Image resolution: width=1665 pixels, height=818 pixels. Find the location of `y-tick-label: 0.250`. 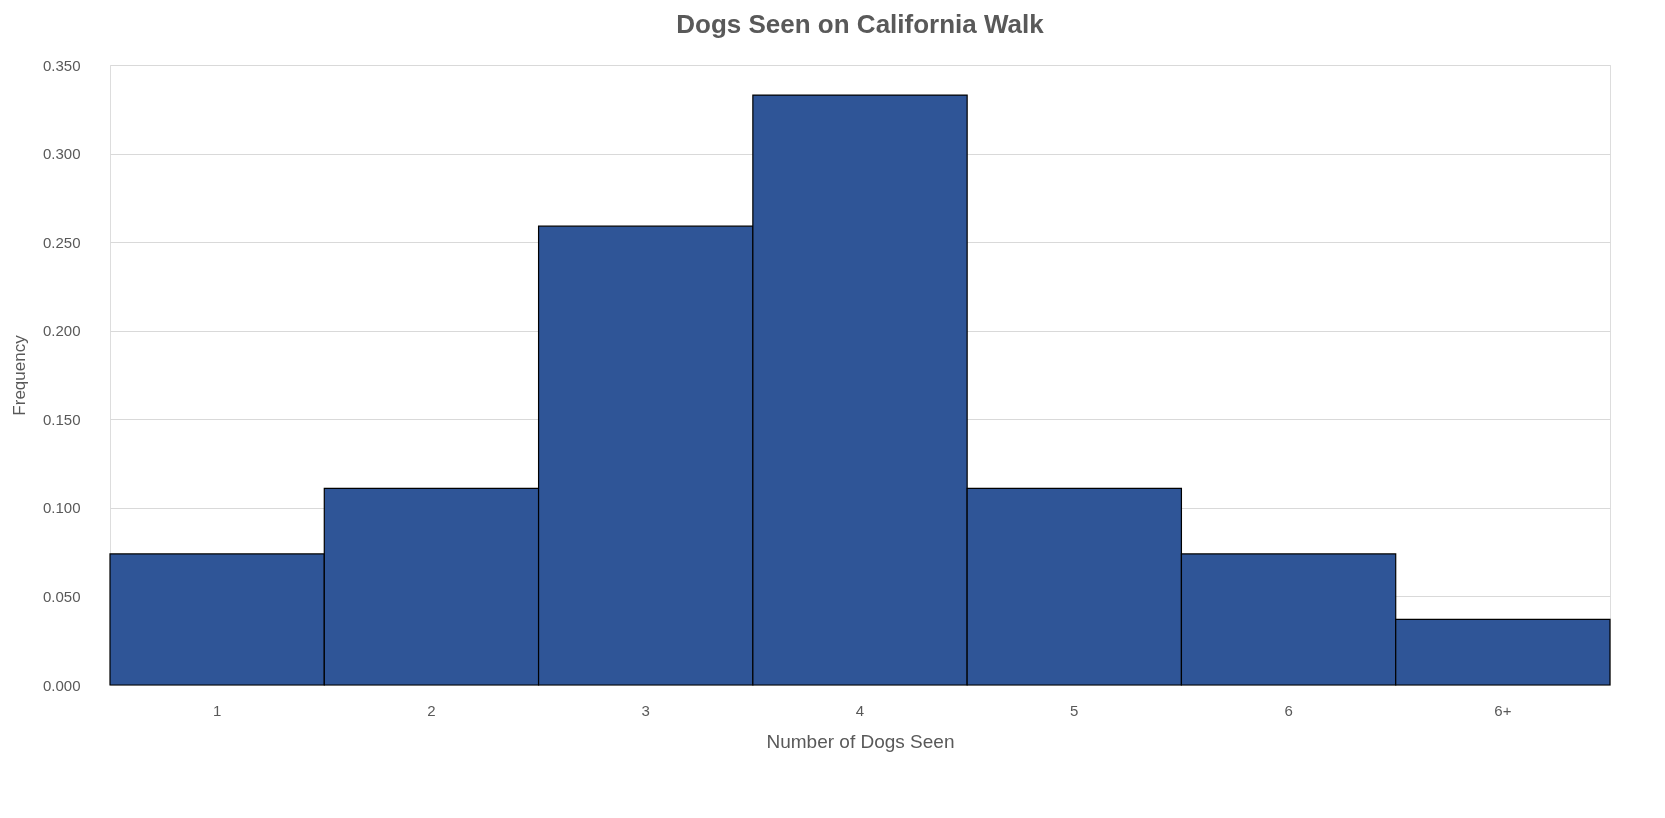

y-tick-label: 0.250 is located at coordinates (61, 242).